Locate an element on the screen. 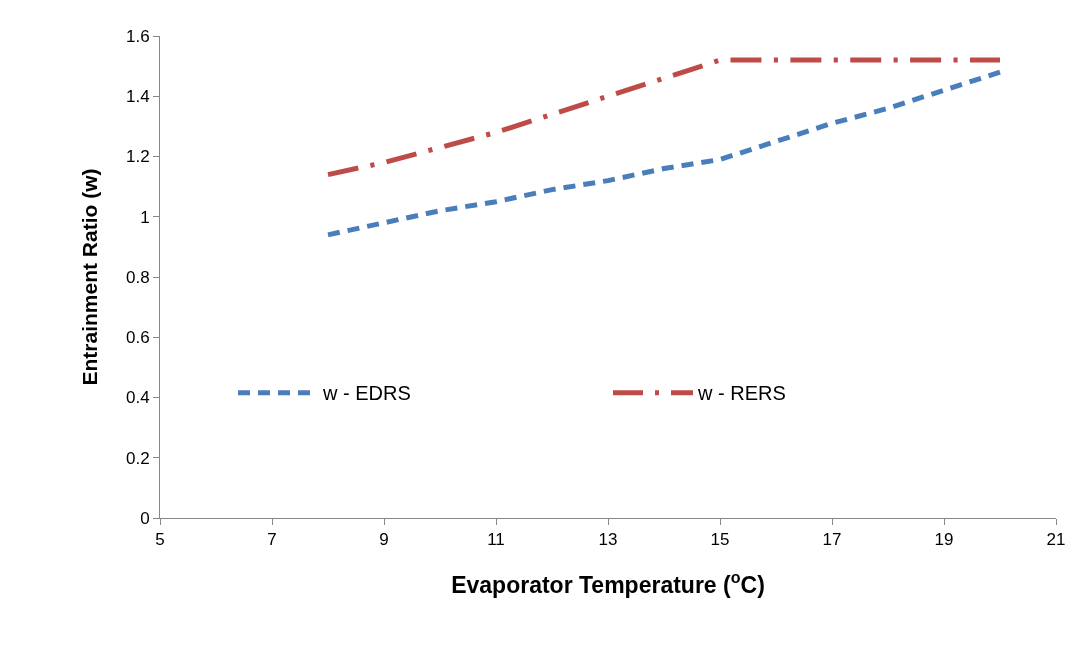 The width and height of the screenshot is (1078, 664). y-tick-label: 0.8 is located at coordinates (137, 277).